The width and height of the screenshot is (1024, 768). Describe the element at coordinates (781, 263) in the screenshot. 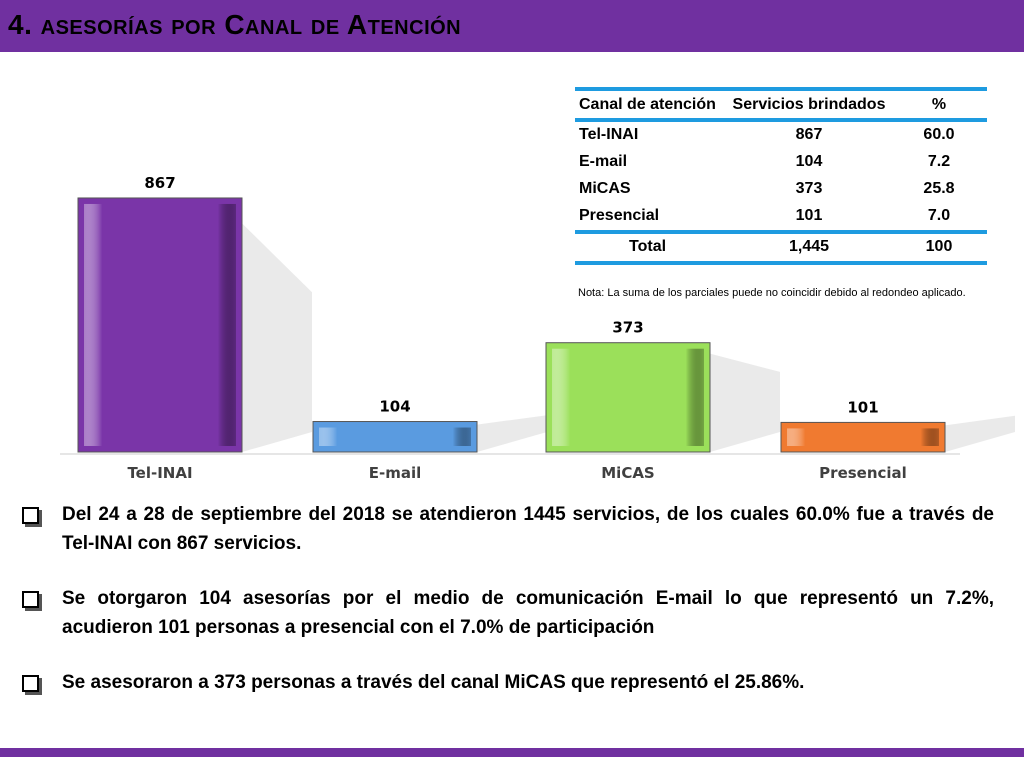

I see `table-rule-bottom` at that location.